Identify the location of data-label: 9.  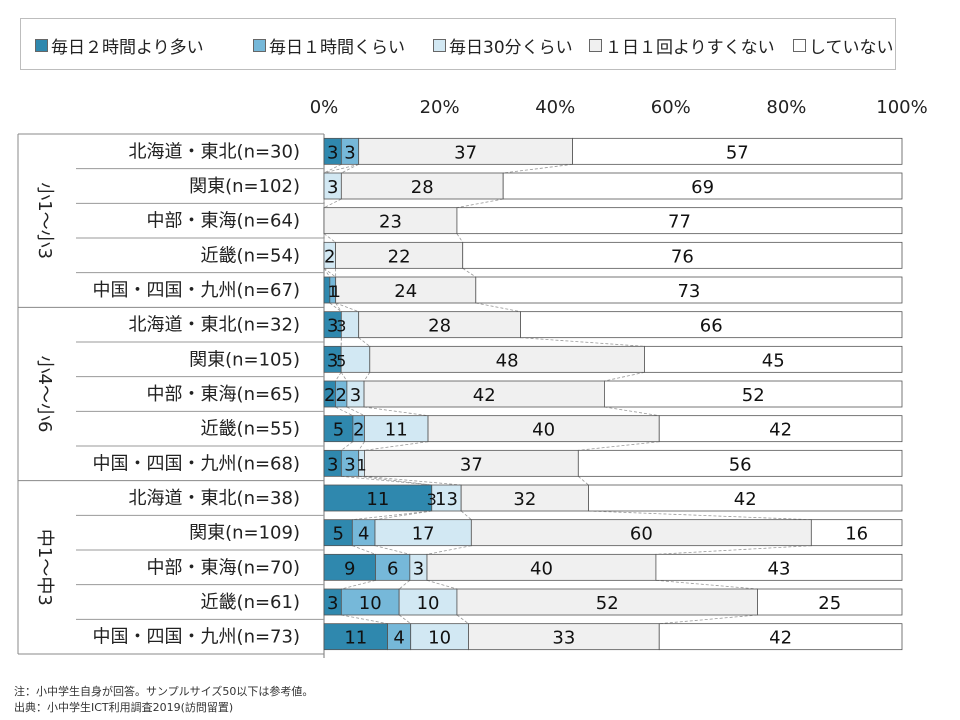
(349, 568).